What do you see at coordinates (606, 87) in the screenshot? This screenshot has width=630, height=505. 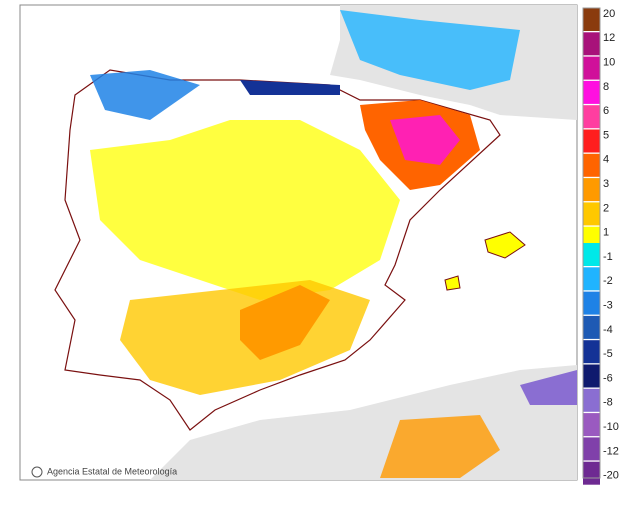 I see `legend-label: 8` at bounding box center [606, 87].